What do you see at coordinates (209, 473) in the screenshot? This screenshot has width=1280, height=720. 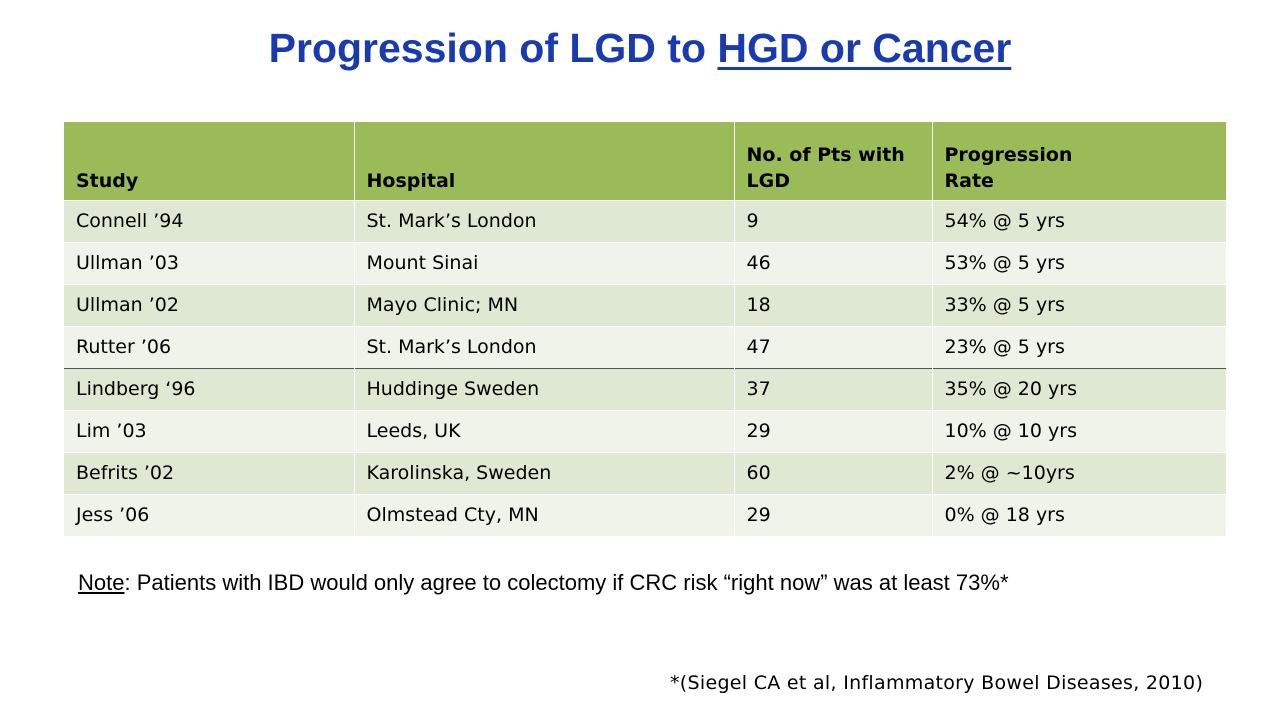 I see `cell-study: Befrits ’02` at bounding box center [209, 473].